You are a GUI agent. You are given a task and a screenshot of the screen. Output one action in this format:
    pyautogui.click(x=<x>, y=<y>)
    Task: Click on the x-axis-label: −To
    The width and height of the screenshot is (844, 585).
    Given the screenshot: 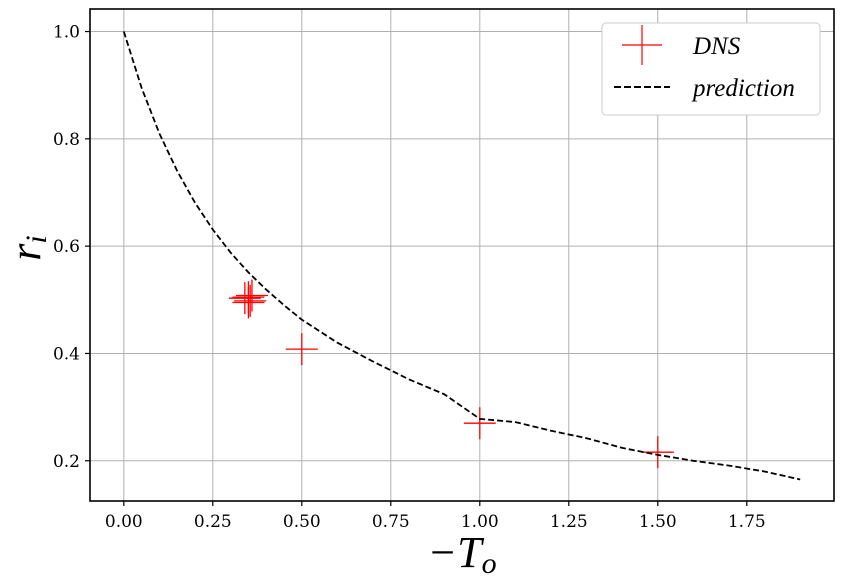 What is the action you would take?
    pyautogui.click(x=461, y=554)
    